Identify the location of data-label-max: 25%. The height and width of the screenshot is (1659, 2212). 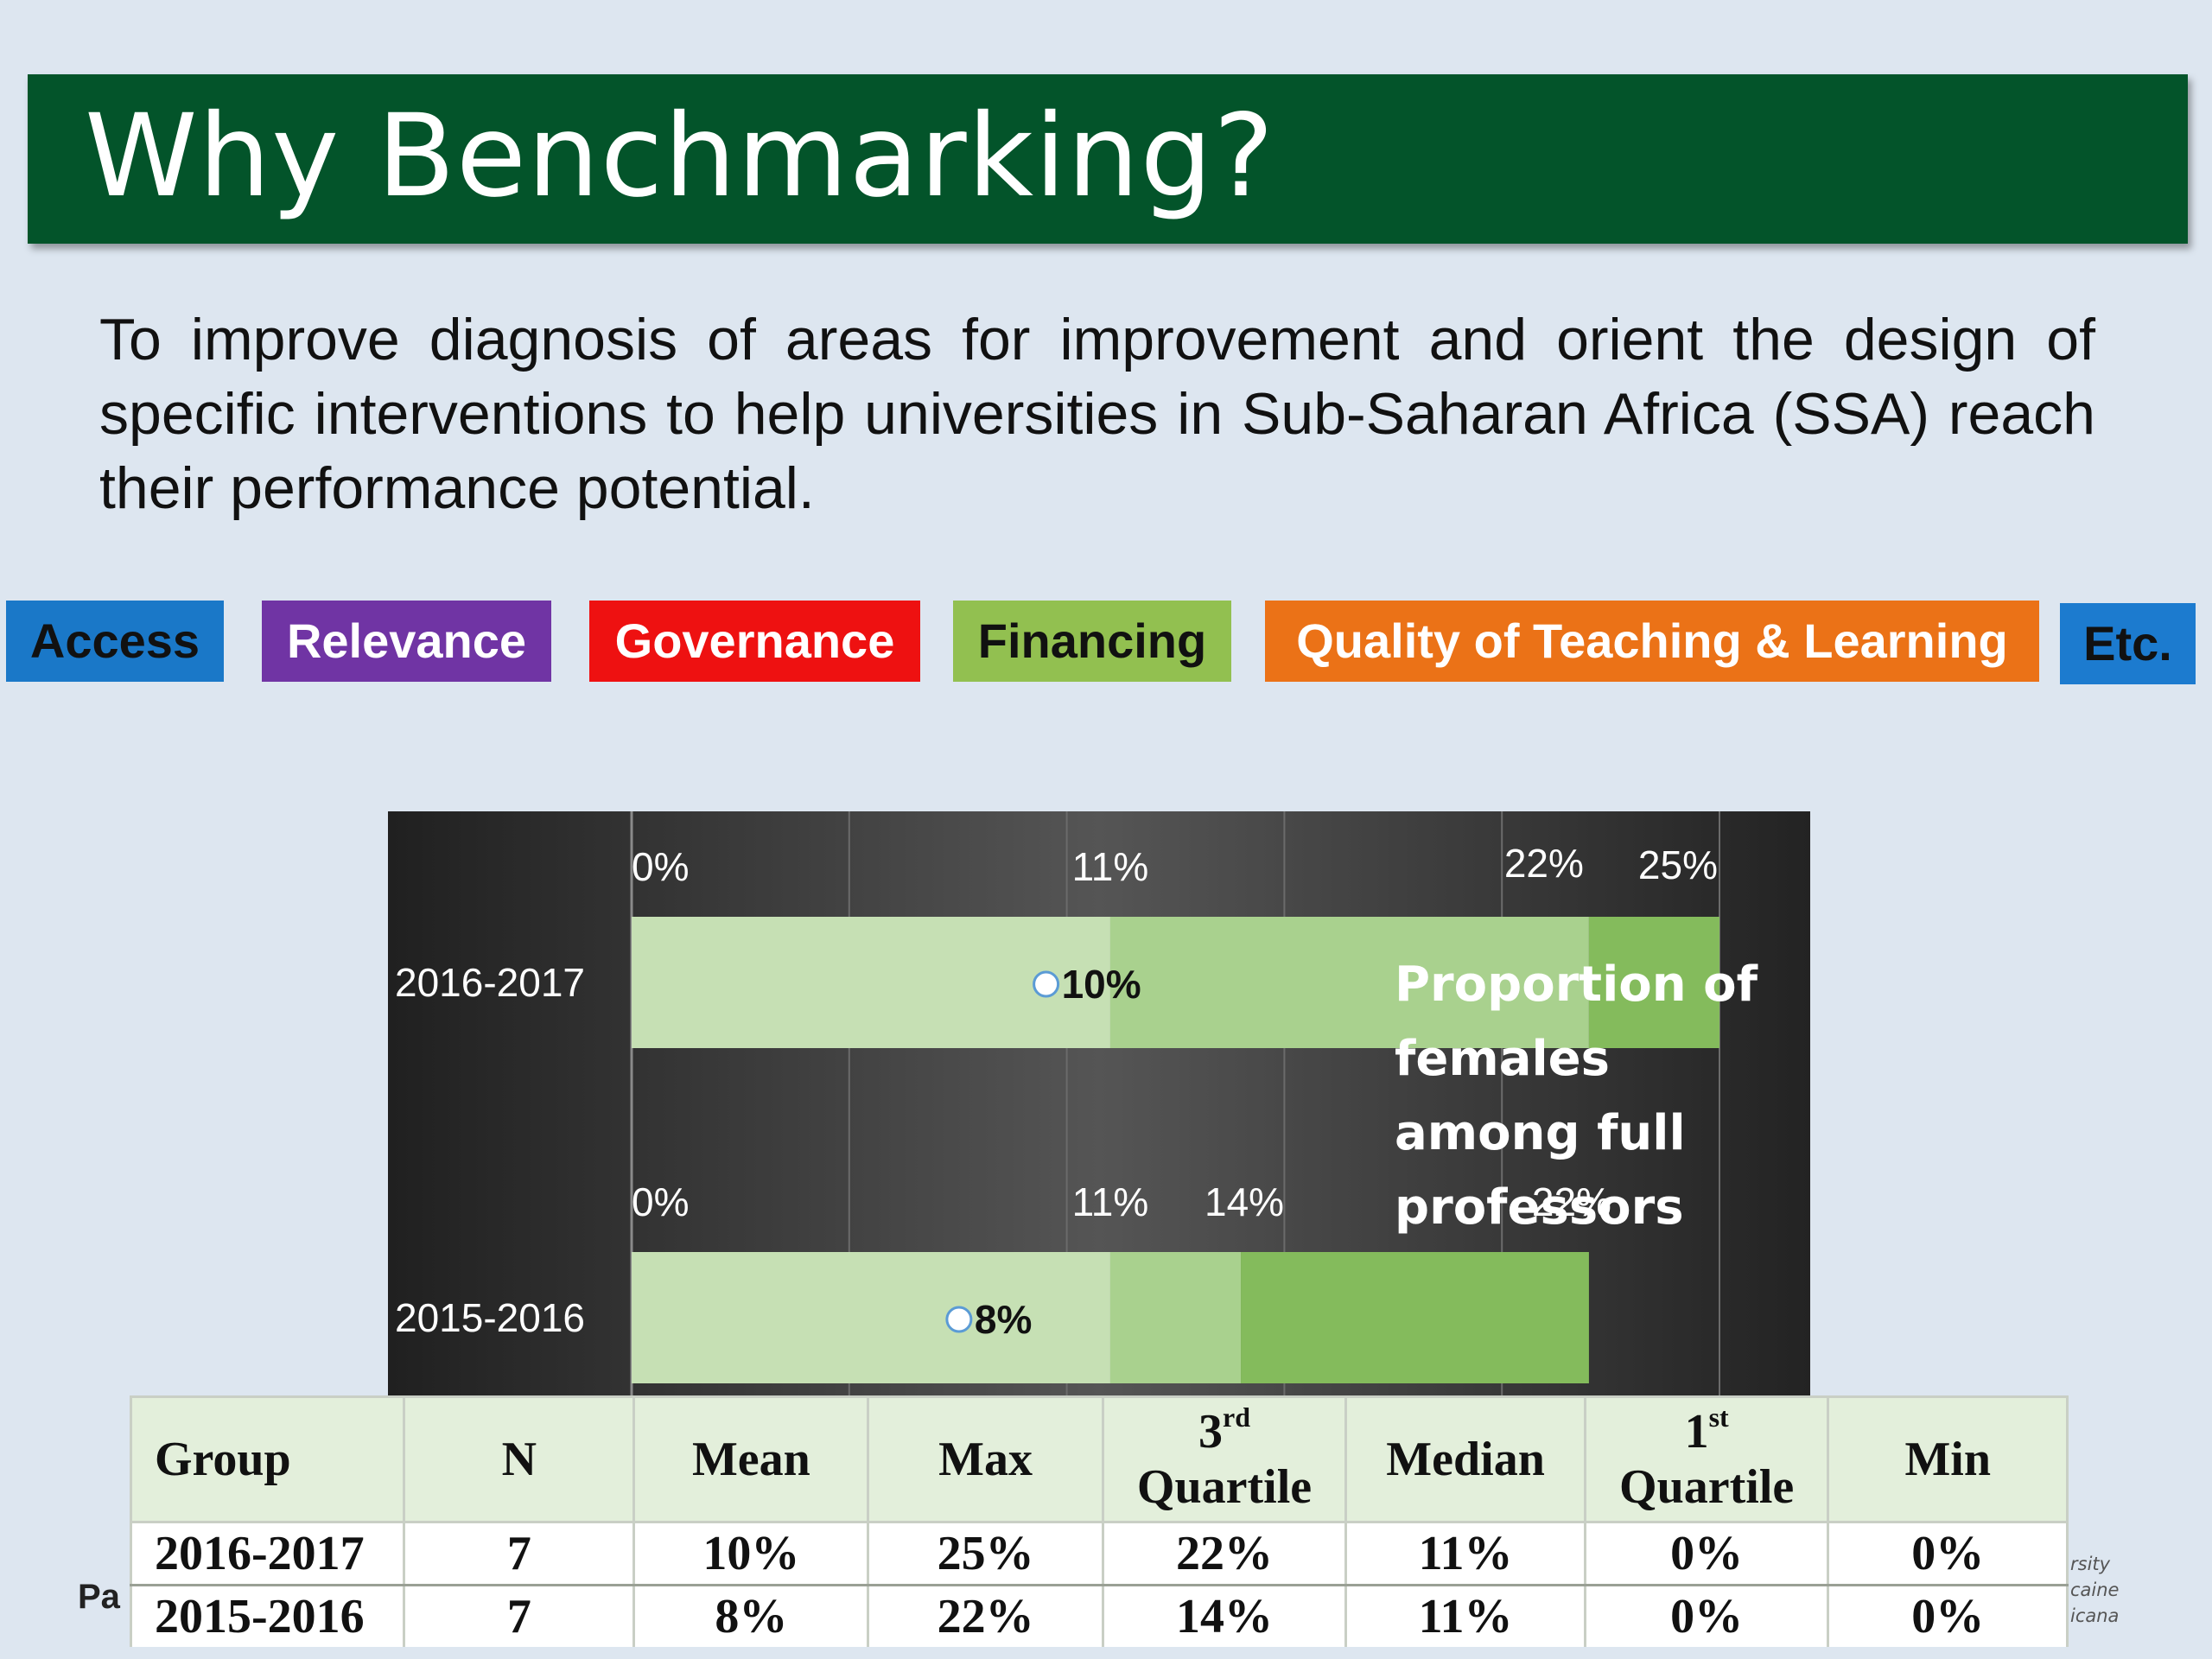
(1678, 864).